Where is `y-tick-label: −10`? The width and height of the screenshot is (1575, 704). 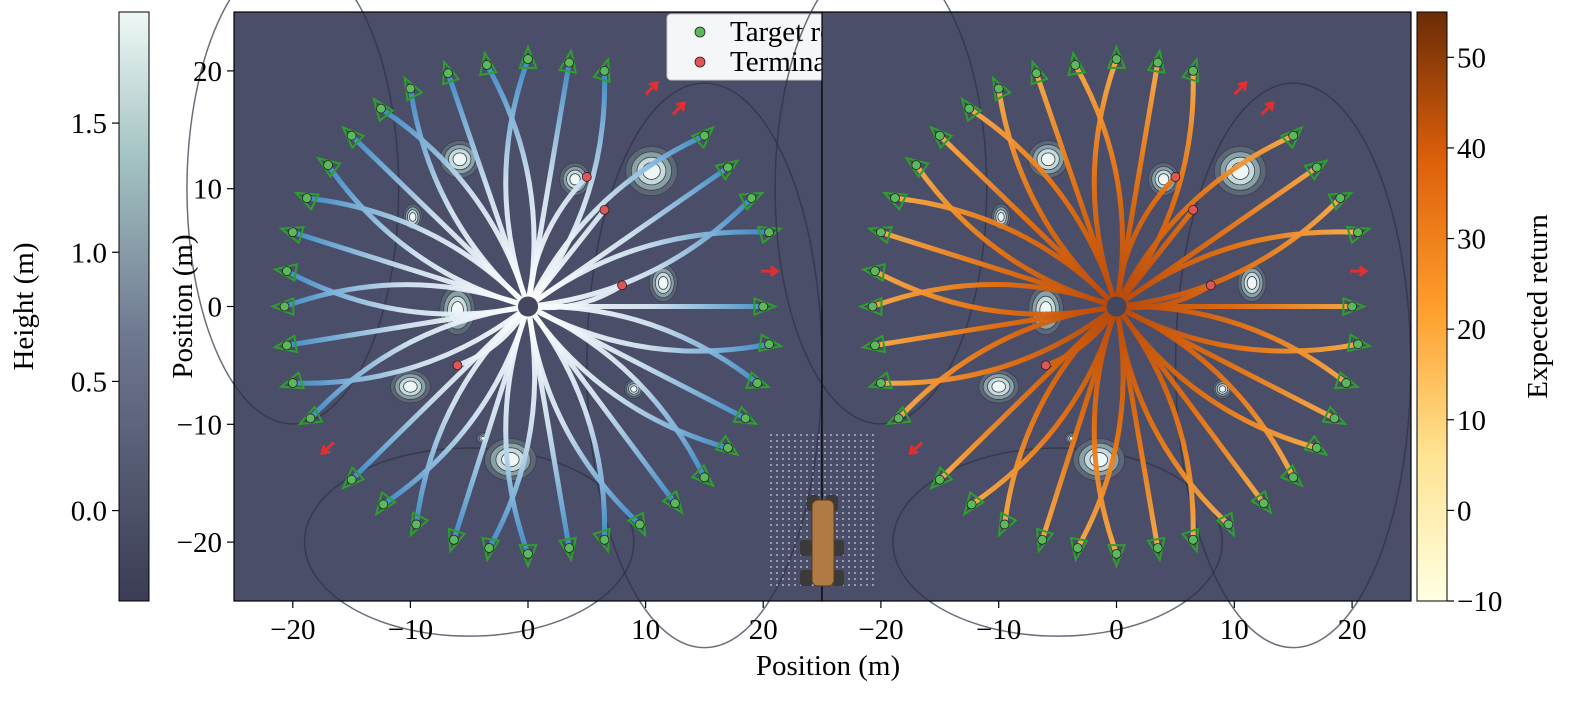
y-tick-label: −10 is located at coordinates (199, 425).